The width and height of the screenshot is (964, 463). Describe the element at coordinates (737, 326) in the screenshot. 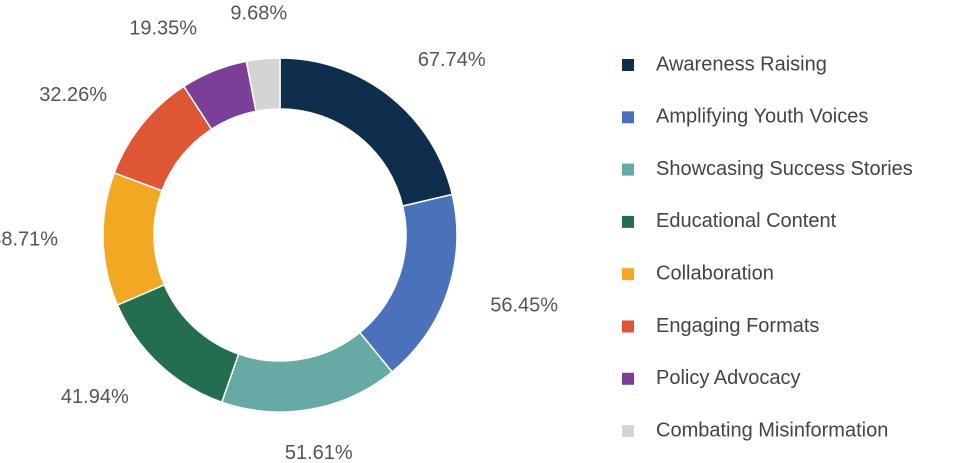

I see `legend-label: Engaging Formats` at that location.